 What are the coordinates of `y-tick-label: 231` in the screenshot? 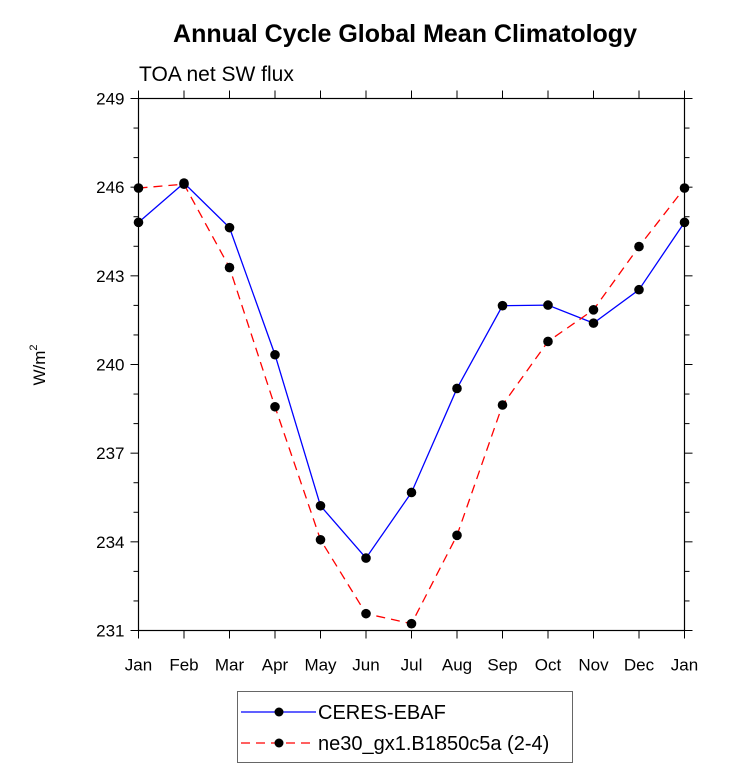 It's located at (110, 631).